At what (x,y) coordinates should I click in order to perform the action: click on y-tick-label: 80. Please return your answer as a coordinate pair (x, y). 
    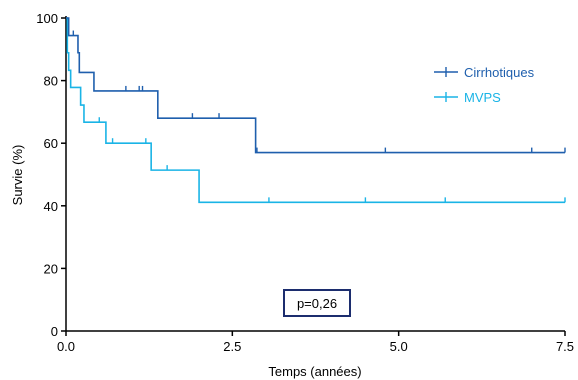
    Looking at the image, I should click on (51, 81).